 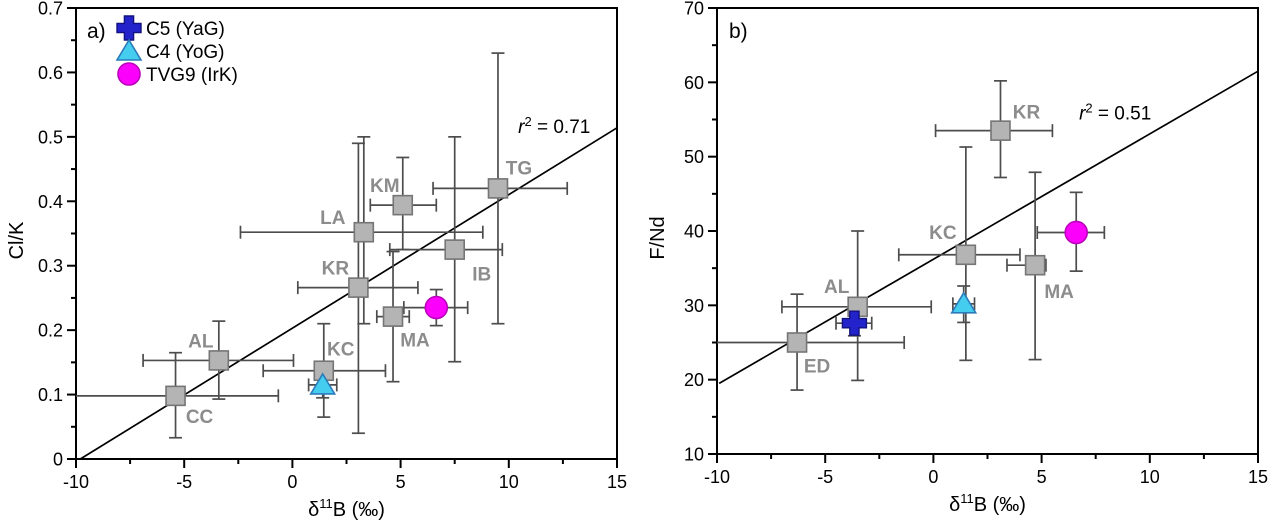 What do you see at coordinates (817, 367) in the screenshot?
I see `point-label-ED: ED` at bounding box center [817, 367].